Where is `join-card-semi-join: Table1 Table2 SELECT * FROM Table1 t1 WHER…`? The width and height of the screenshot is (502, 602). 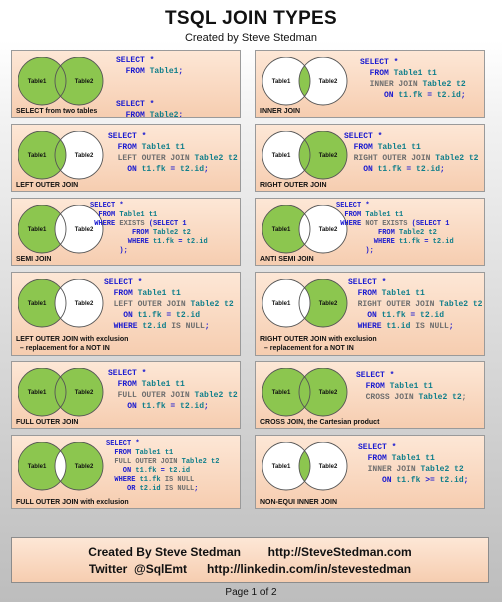 join-card-semi-join: Table1 Table2 SELECT * FROM Table1 t1 WHER… is located at coordinates (126, 232).